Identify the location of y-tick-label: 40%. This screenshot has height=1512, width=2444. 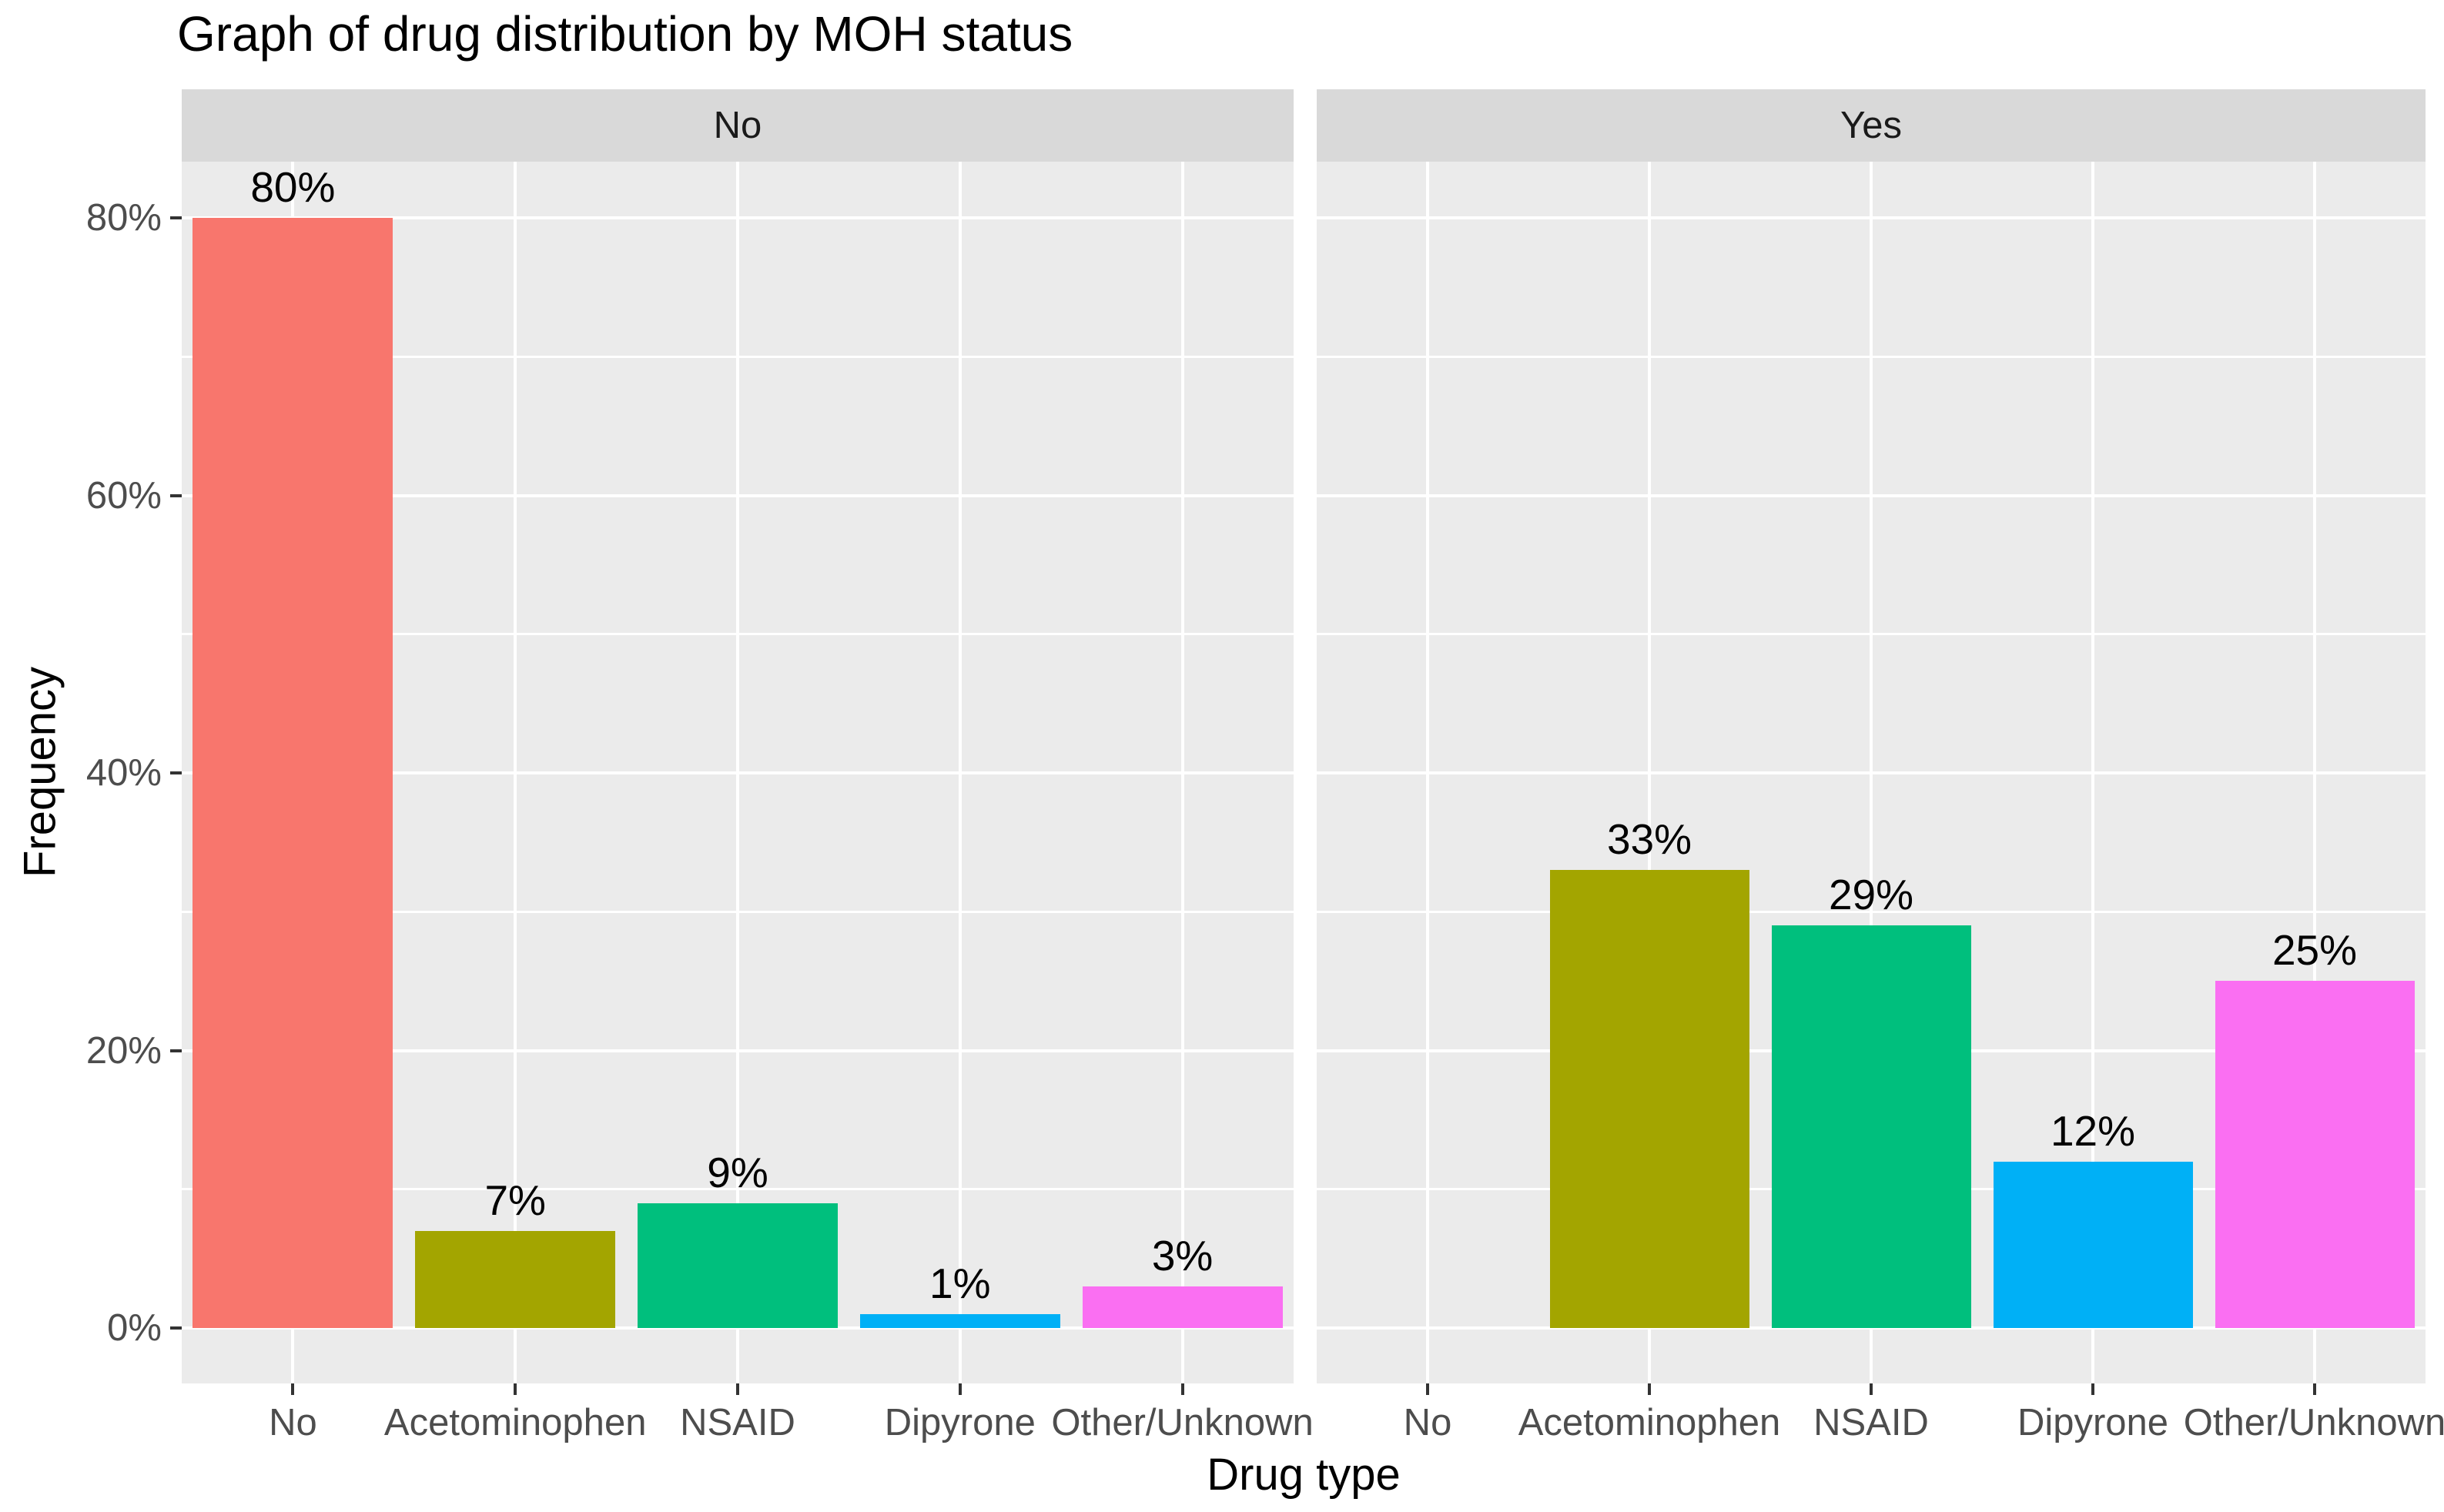
(123, 773).